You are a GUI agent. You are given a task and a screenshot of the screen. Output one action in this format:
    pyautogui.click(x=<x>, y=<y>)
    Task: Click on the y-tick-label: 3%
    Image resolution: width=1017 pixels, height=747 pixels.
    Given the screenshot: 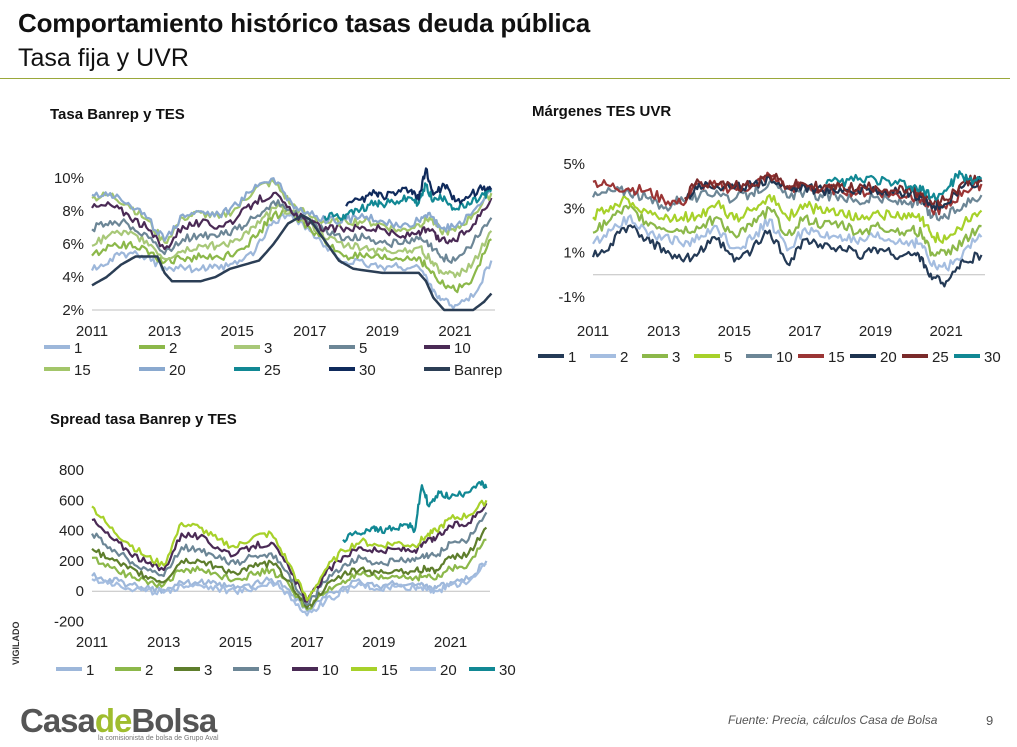 What is the action you would take?
    pyautogui.click(x=574, y=208)
    